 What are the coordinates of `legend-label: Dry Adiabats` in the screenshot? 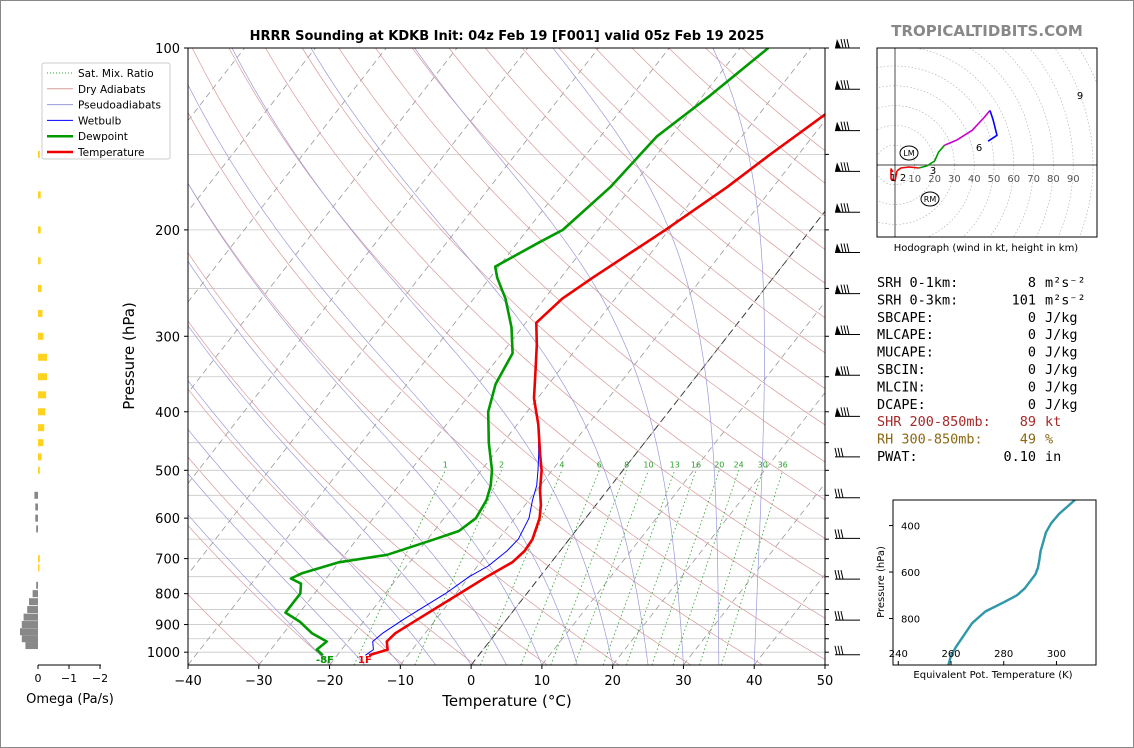 It's located at (112, 90).